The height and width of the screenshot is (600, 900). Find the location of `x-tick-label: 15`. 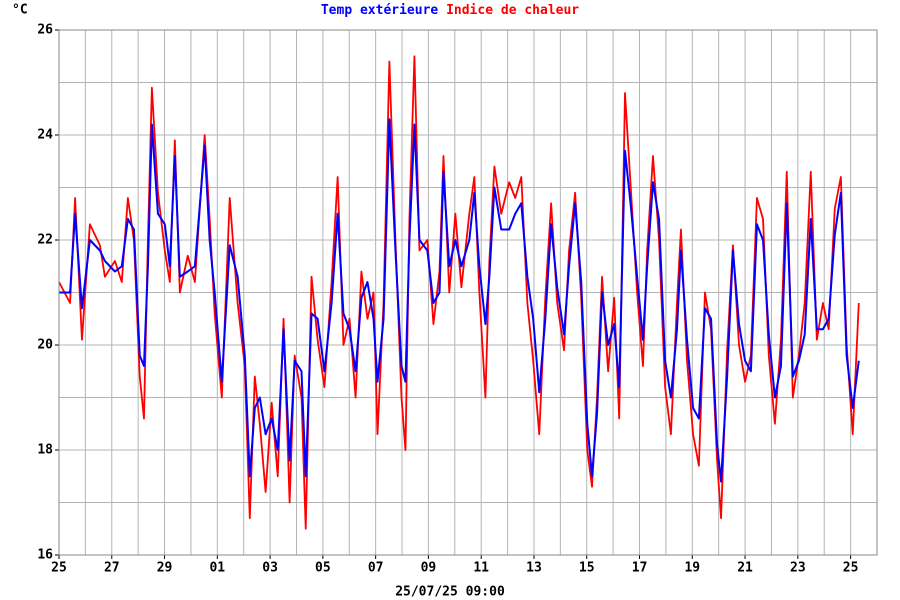

x-tick-label: 15 is located at coordinates (587, 568).